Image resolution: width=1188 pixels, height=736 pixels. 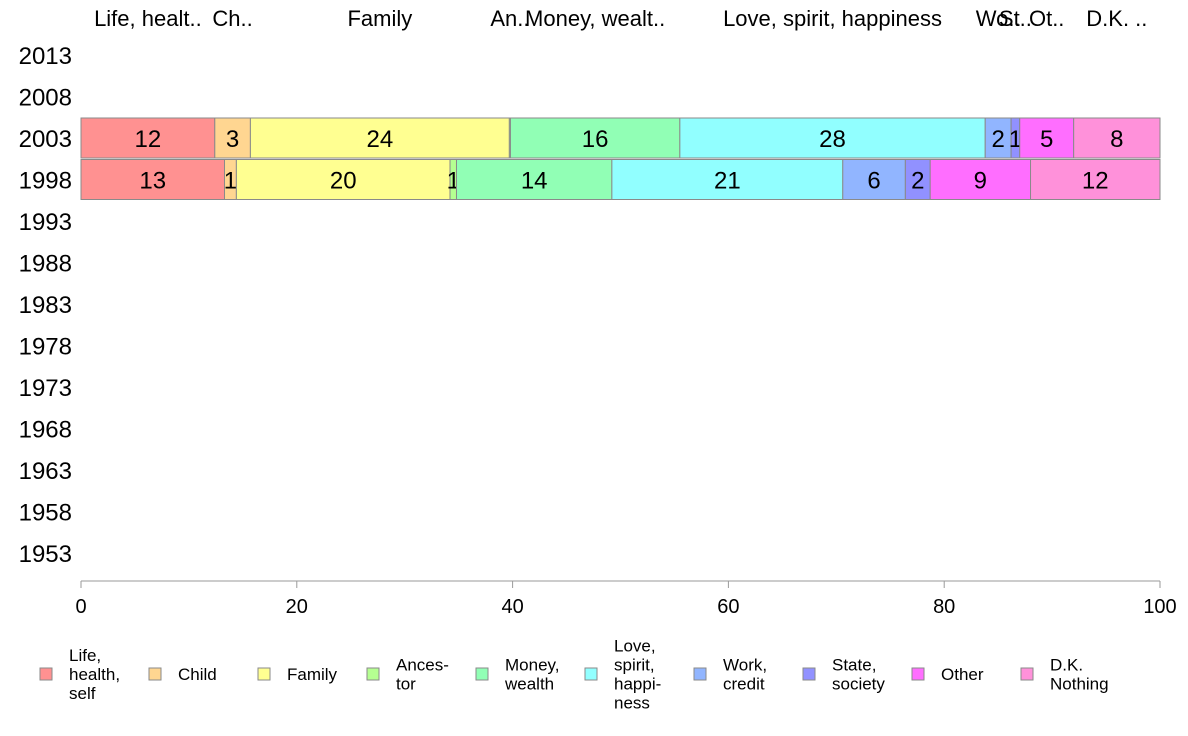 What do you see at coordinates (45, 388) in the screenshot?
I see `year-label-1973: 1973` at bounding box center [45, 388].